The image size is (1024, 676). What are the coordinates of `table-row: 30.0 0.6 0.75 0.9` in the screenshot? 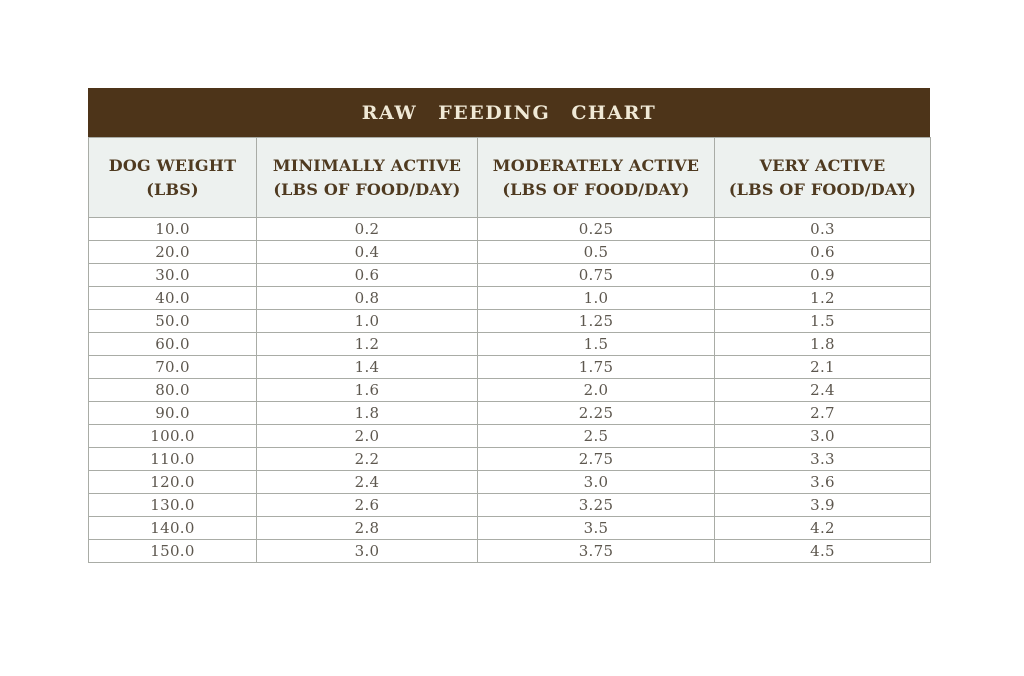 It's located at (509, 275).